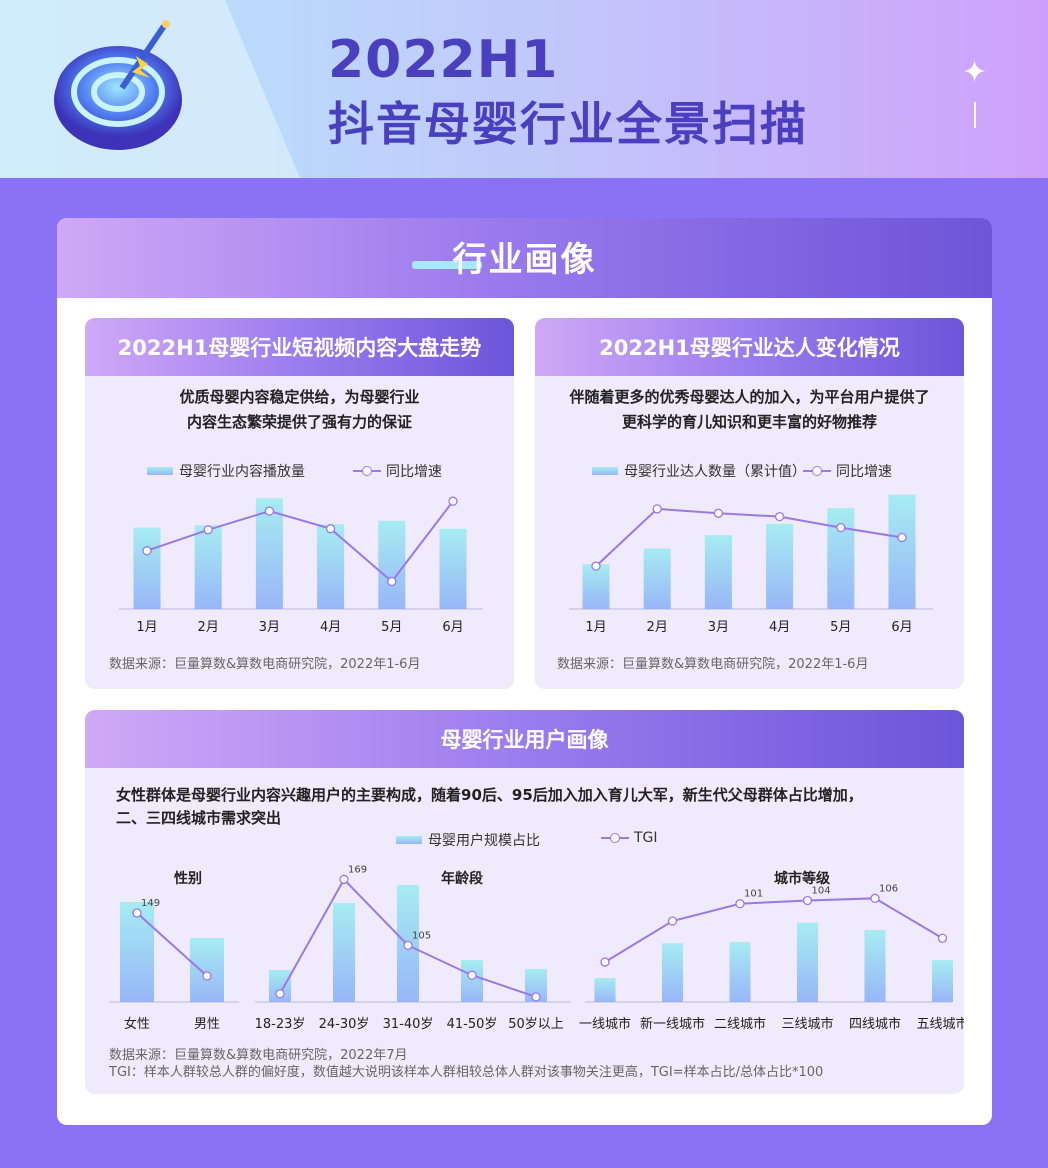  I want to click on card-header: 2022H1母婴行业短视频内容大盘走势, so click(299, 347).